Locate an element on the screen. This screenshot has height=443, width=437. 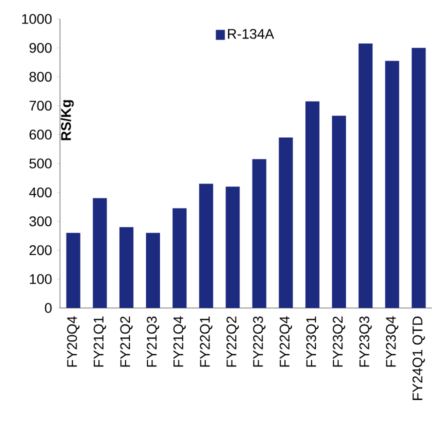
y-tick-label: 100 is located at coordinates (41, 279).